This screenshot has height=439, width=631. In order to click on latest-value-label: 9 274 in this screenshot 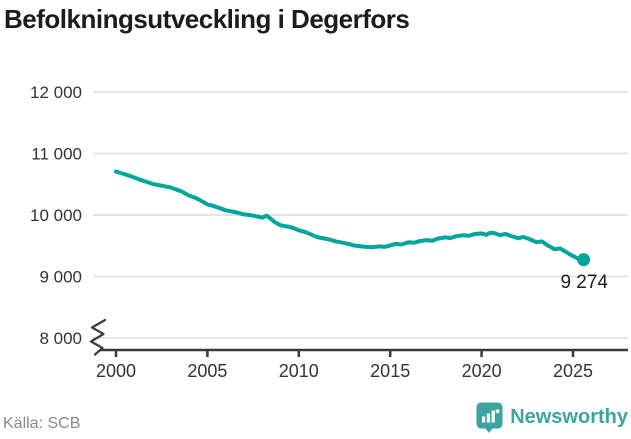, I will do `click(584, 282)`.